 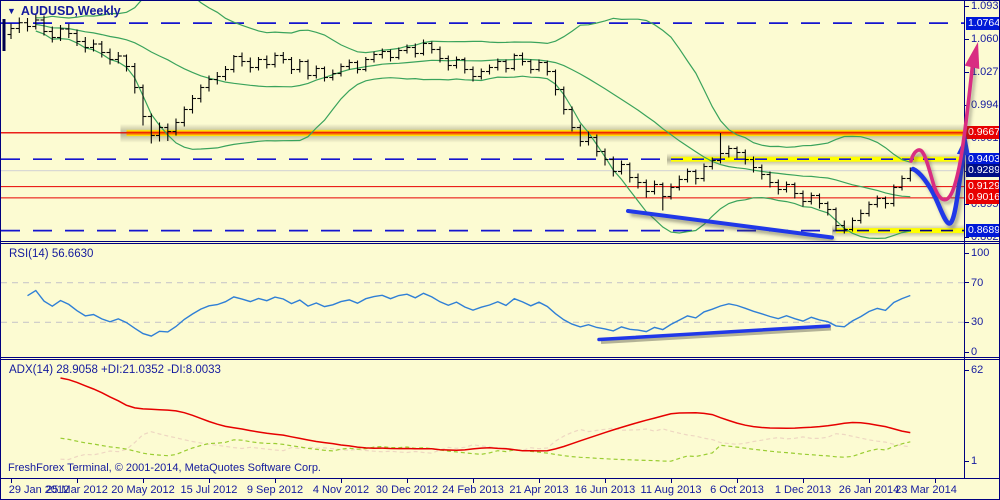 I want to click on chart-title: AUDUSD,Weekly, so click(x=70, y=11).